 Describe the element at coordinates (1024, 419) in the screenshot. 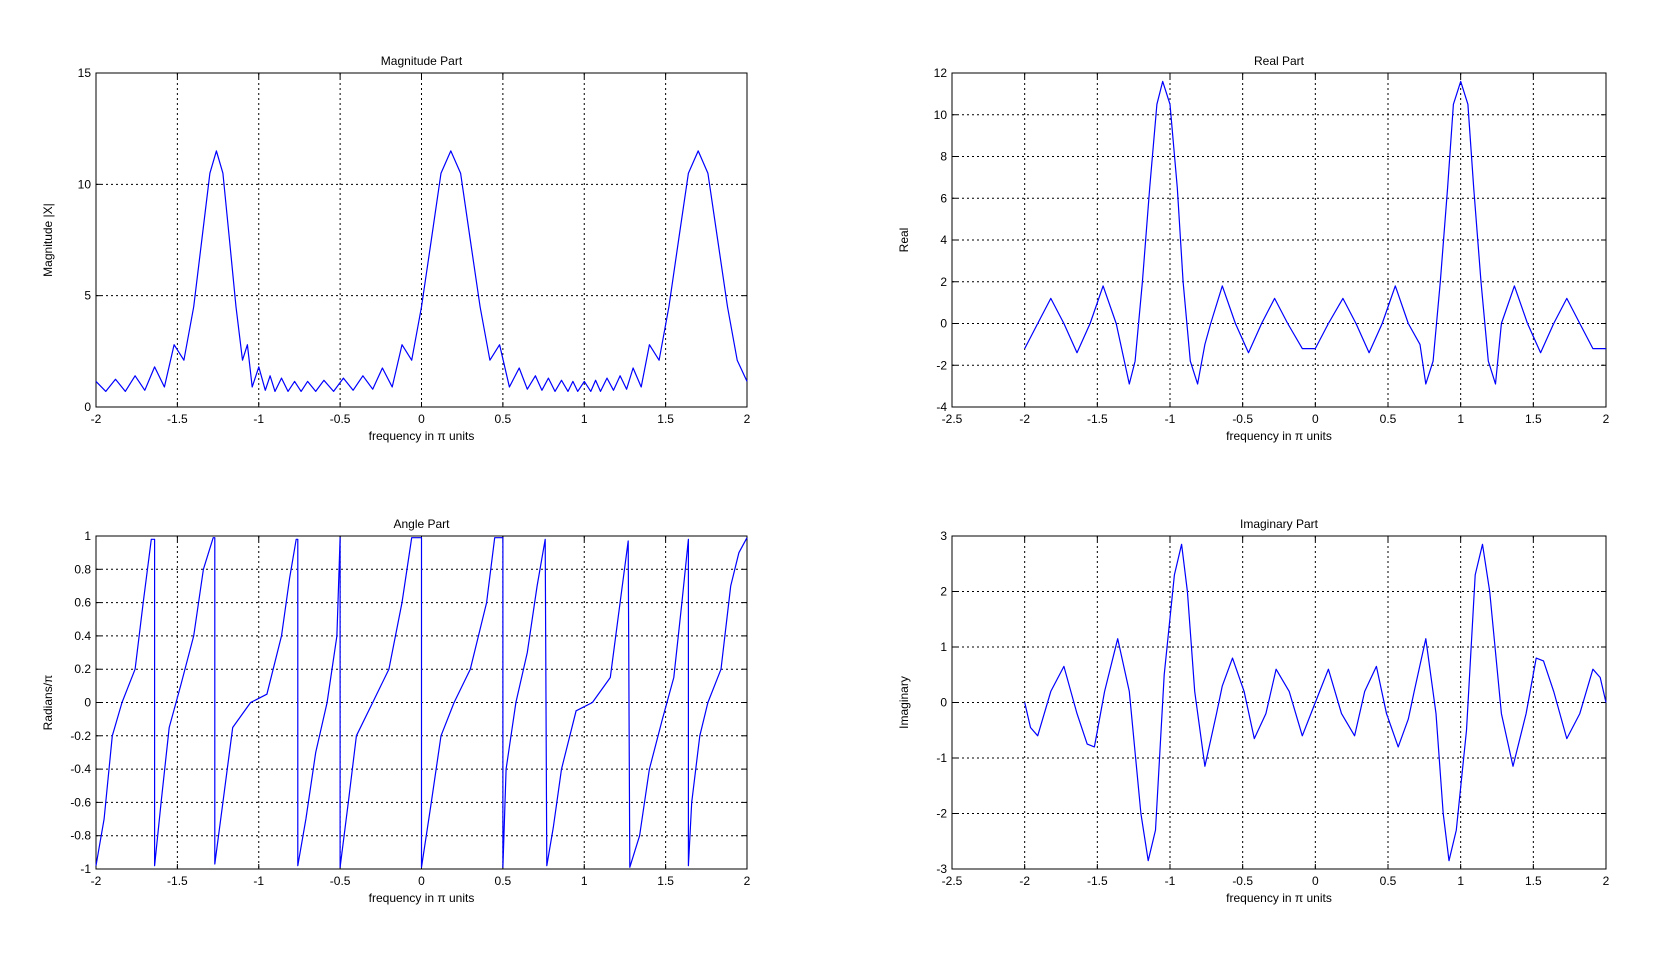

I see `real-xtick-label: -2` at that location.